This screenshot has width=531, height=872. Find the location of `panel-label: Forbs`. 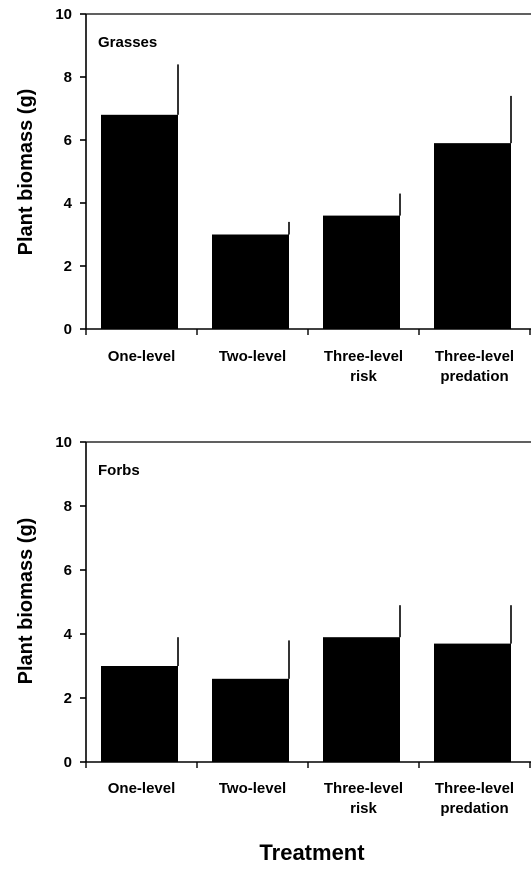

panel-label: Forbs is located at coordinates (119, 470).